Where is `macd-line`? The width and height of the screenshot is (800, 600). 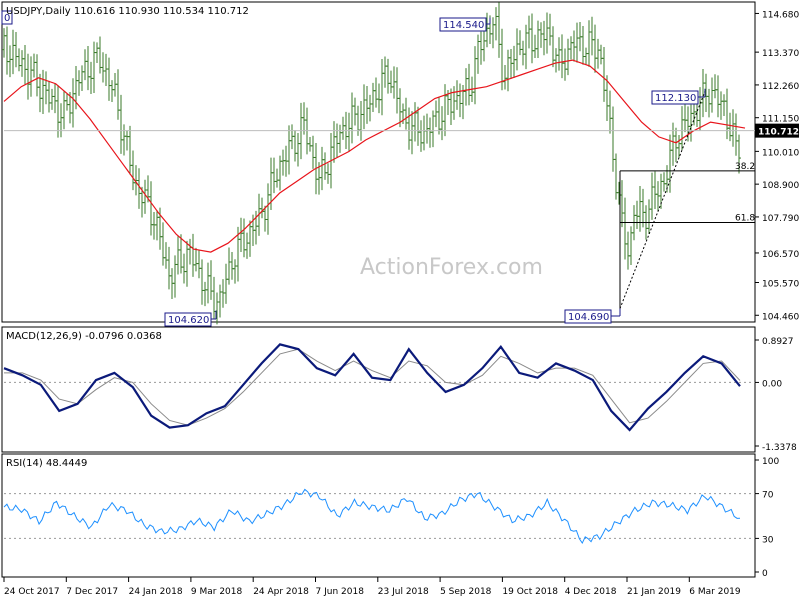
macd-line is located at coordinates (372, 387).